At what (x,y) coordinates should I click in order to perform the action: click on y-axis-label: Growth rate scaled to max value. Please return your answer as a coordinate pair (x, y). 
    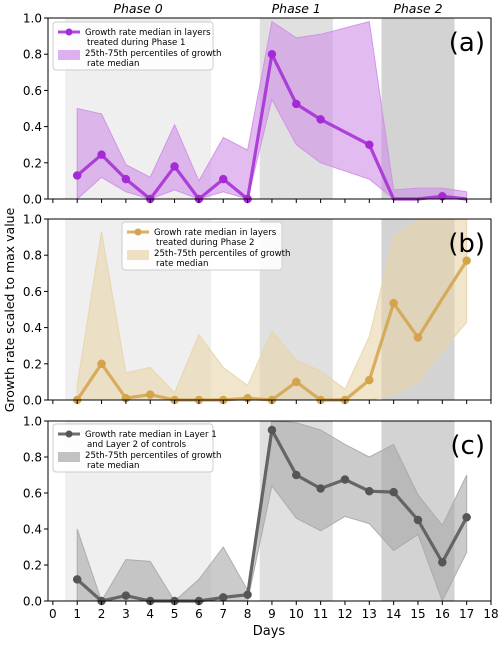
    Looking at the image, I should click on (9, 309).